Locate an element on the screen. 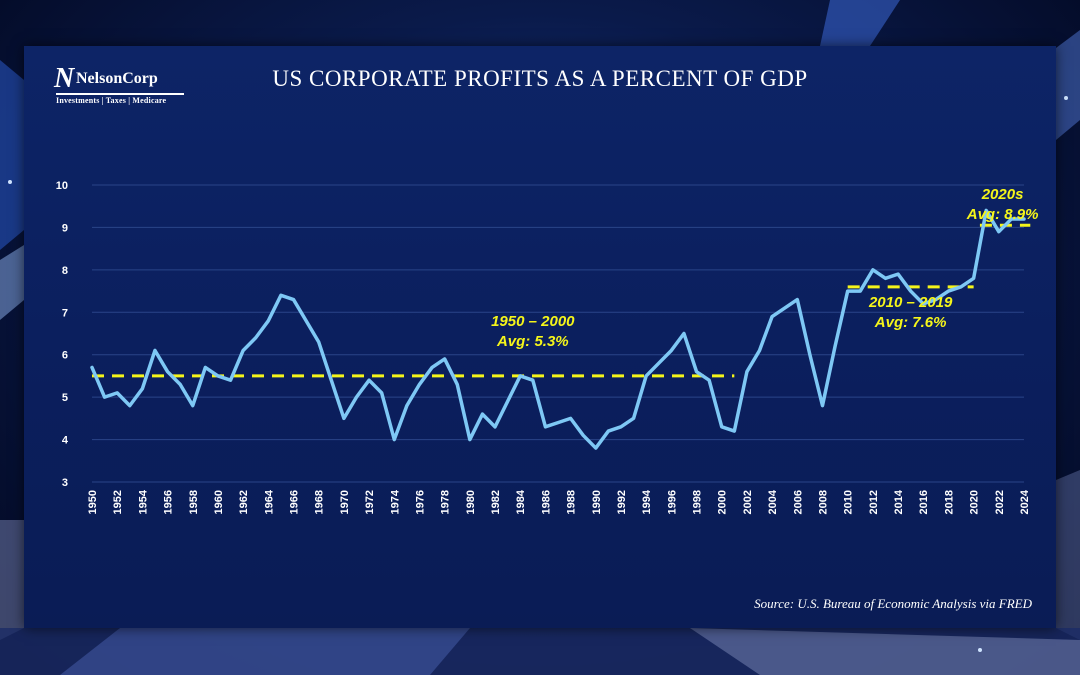 Image resolution: width=1080 pixels, height=675 pixels. x-tick-label: 1990 is located at coordinates (597, 502).